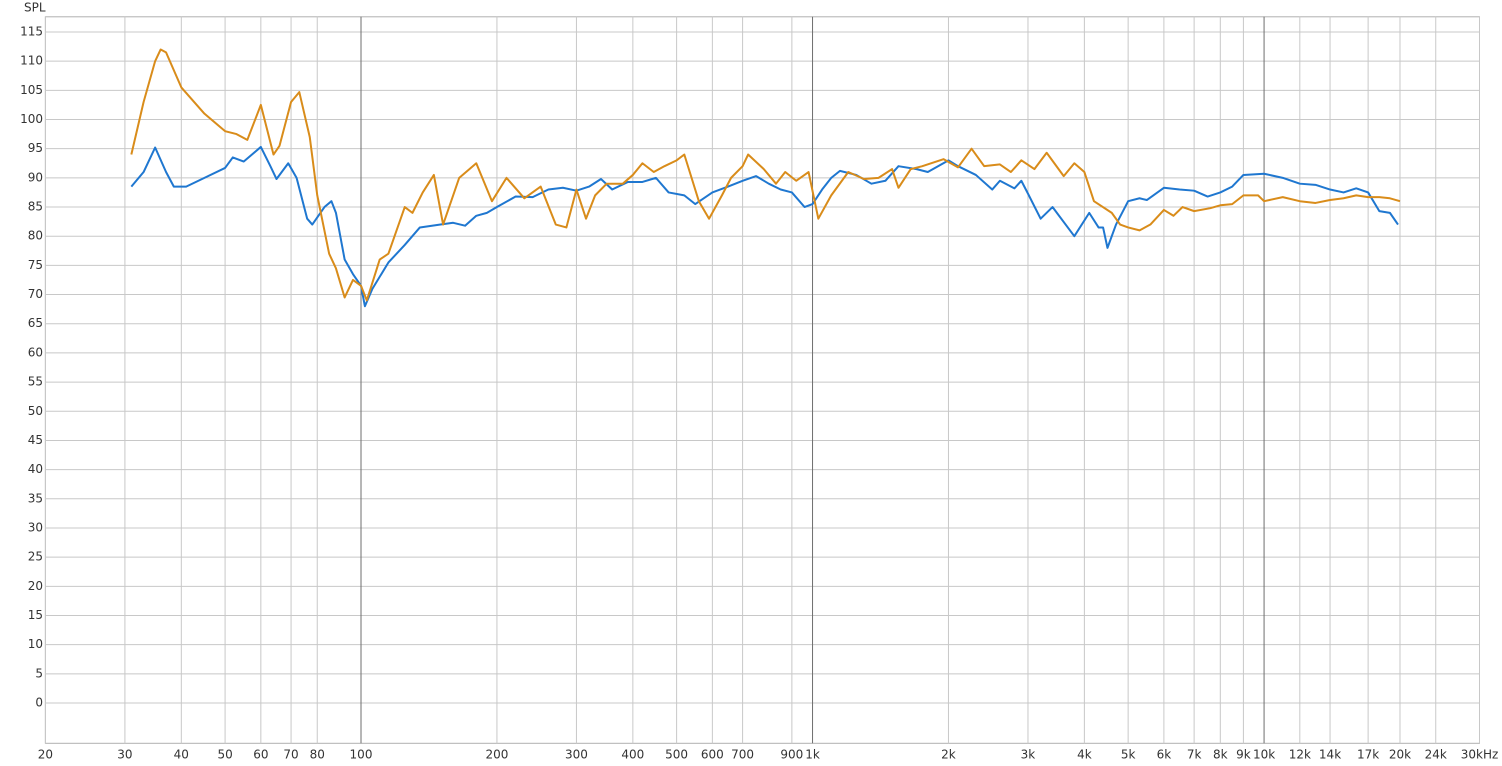 The image size is (1502, 766). What do you see at coordinates (1368, 755) in the screenshot?
I see `x-tick-label: 17k` at bounding box center [1368, 755].